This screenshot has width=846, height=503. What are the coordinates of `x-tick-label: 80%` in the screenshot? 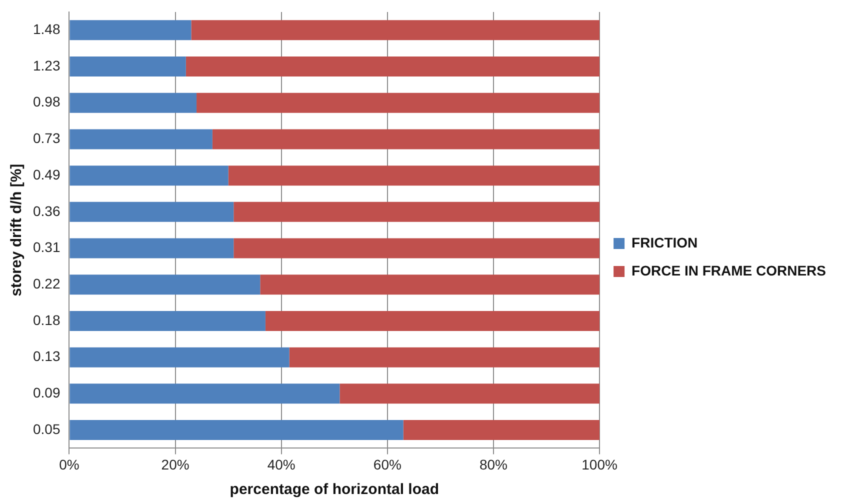 It's located at (493, 464).